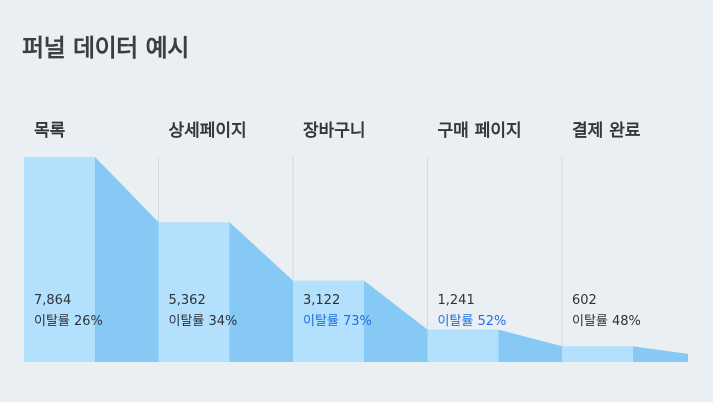 Image resolution: width=713 pixels, height=402 pixels. What do you see at coordinates (105, 48) in the screenshot?
I see `chart-title: 퍼널 데이터 예시` at bounding box center [105, 48].